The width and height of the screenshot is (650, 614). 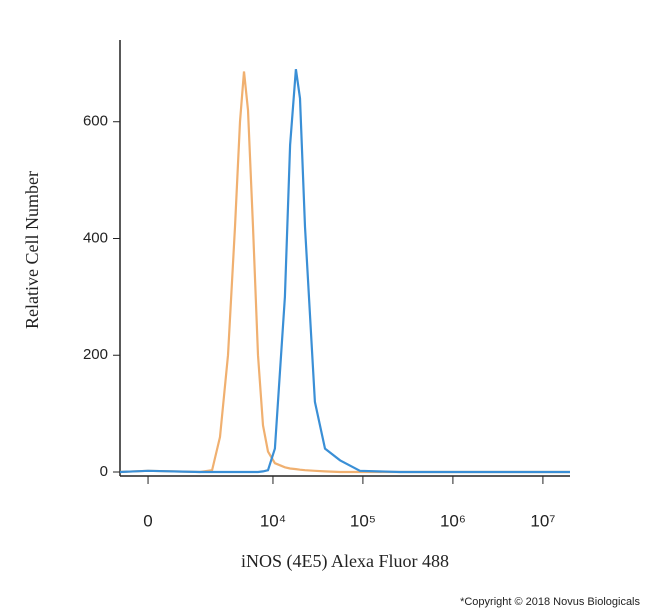 What do you see at coordinates (32, 250) in the screenshot?
I see `y-axis-label: Relative Cell Number` at bounding box center [32, 250].